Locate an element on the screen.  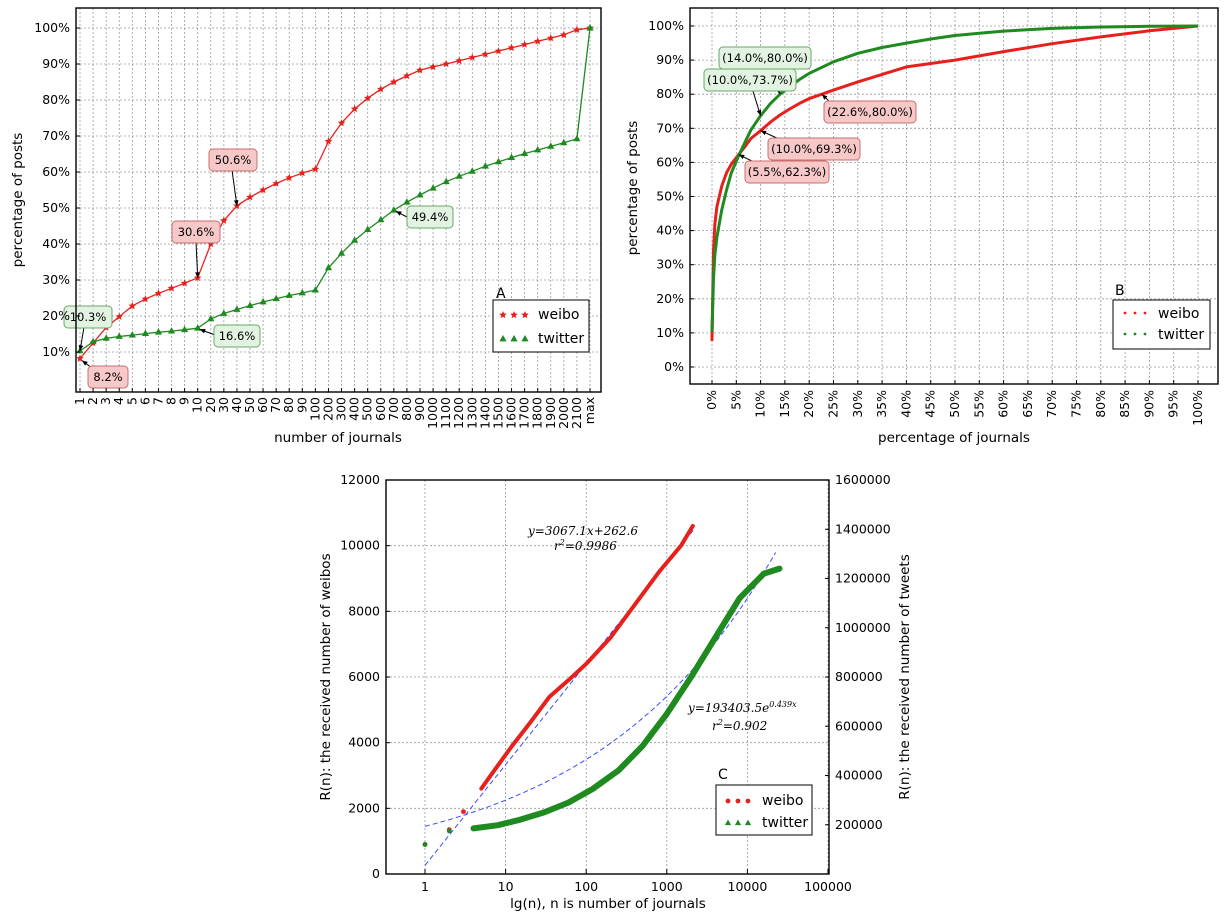
annotation-label-text: 8.2% is located at coordinates (107, 377).